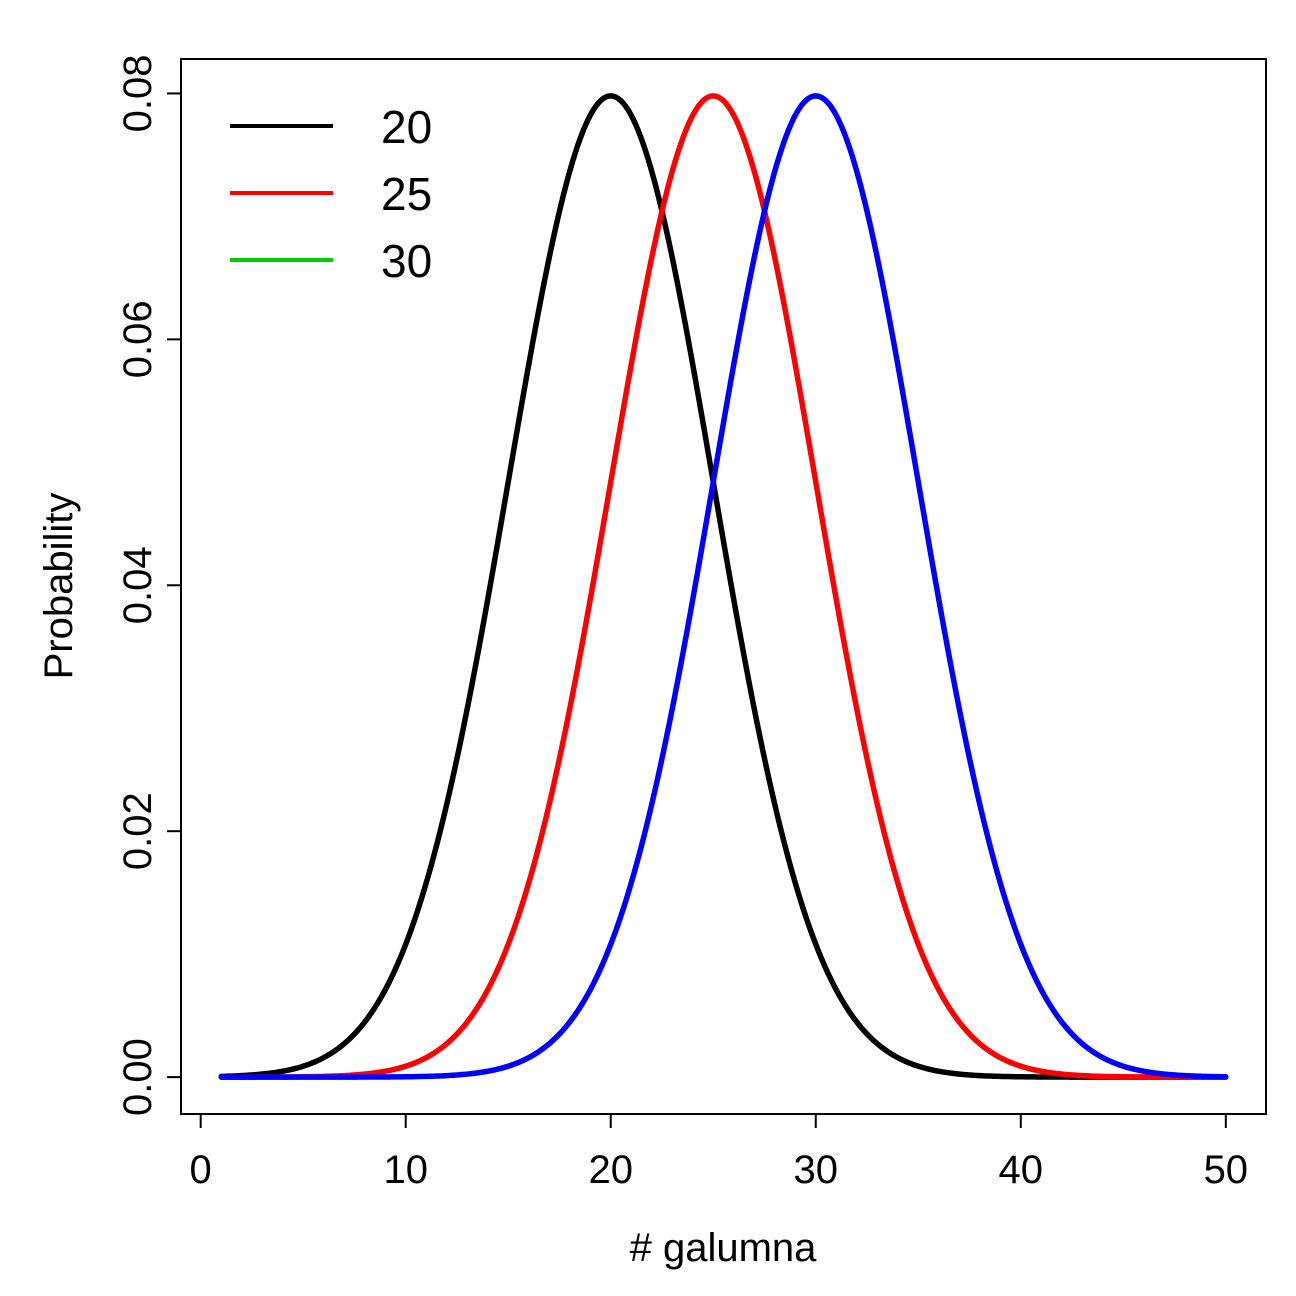 The height and width of the screenshot is (1296, 1296). What do you see at coordinates (406, 127) in the screenshot?
I see `legend-label: 20` at bounding box center [406, 127].